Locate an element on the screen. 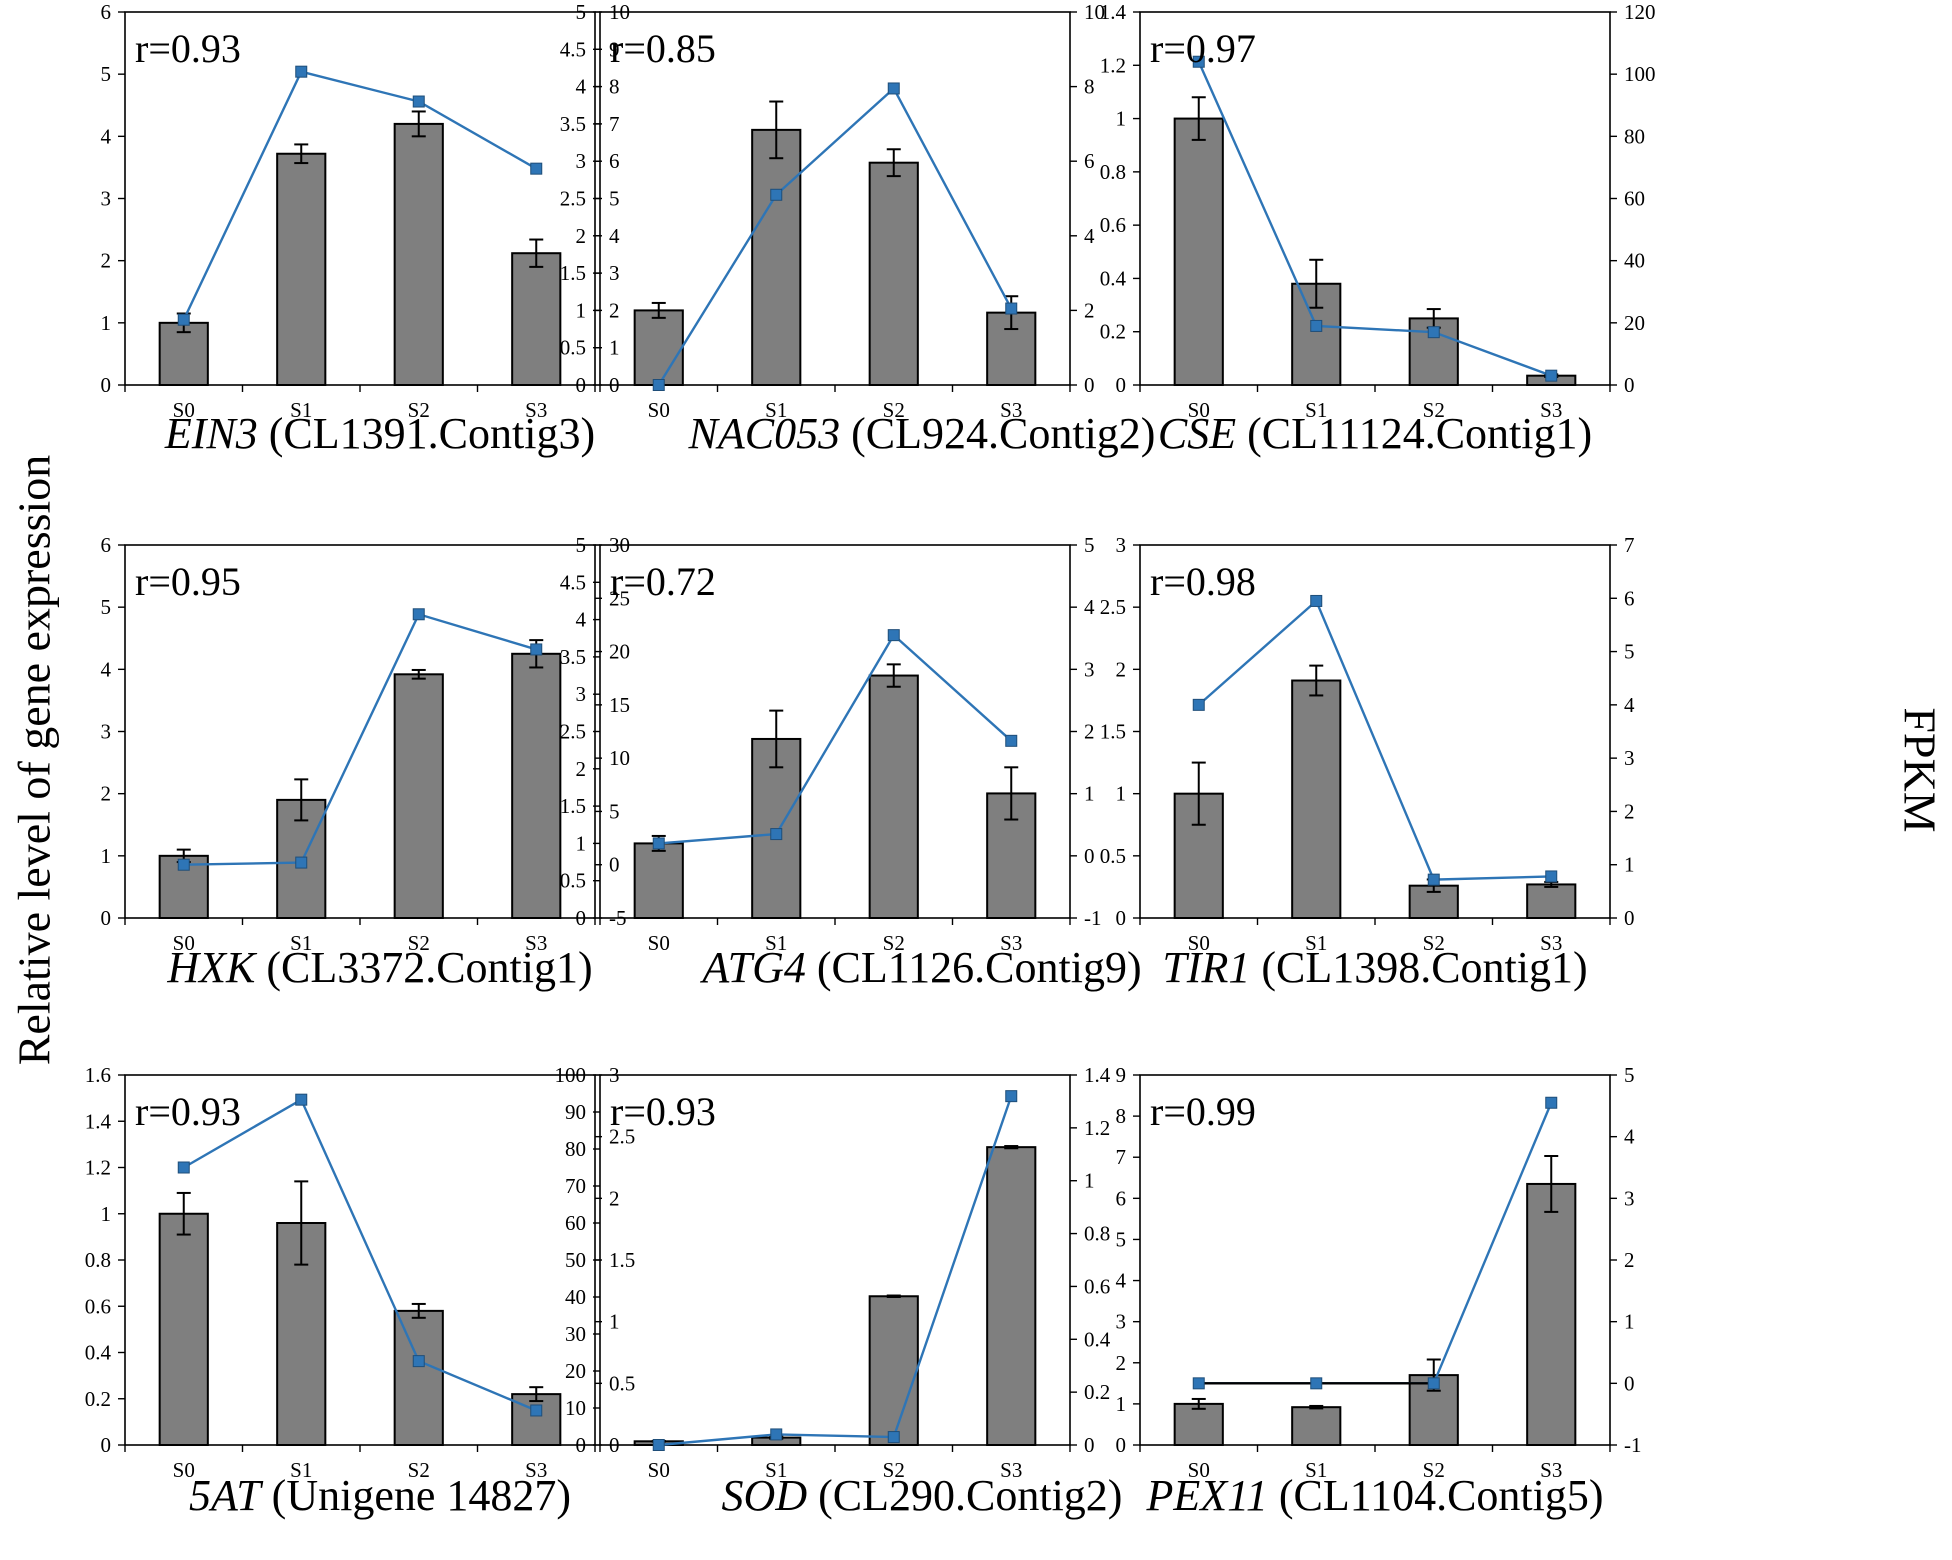 The image size is (1952, 1560). contig-id: (CL3372.Contig1) is located at coordinates (424, 967).